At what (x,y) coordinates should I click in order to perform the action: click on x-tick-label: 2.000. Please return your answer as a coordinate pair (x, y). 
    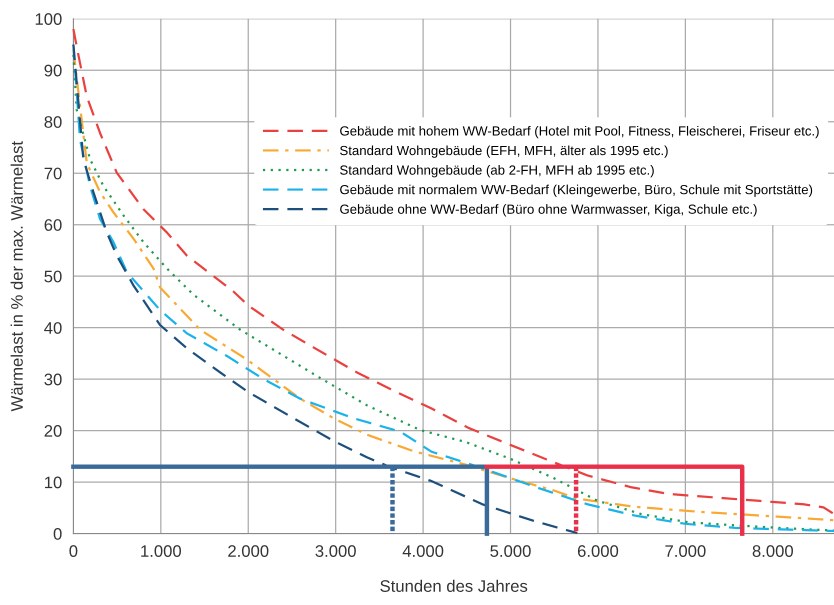
    Looking at the image, I should click on (248, 551).